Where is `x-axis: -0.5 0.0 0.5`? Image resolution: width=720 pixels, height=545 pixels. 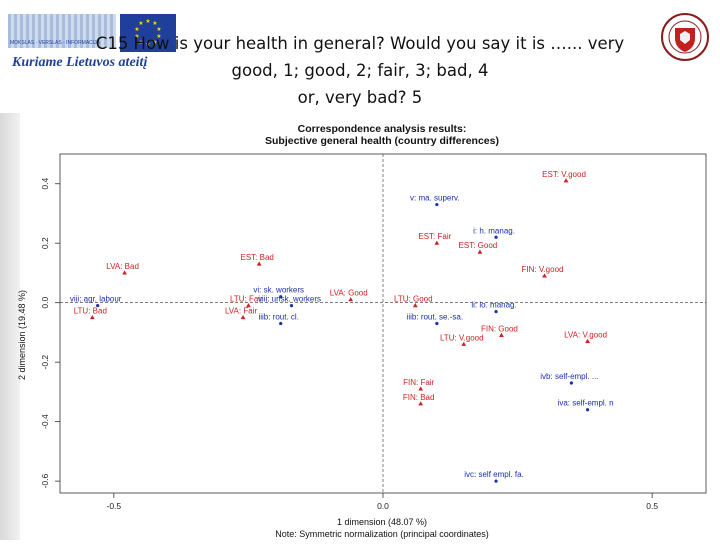
x-axis: -0.5 0.0 0.5 is located at coordinates (382, 502).